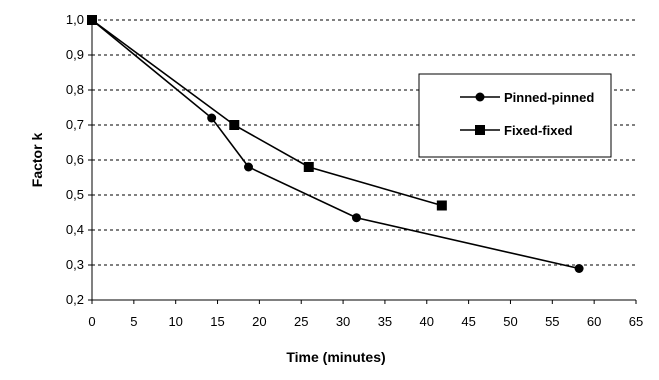 Image resolution: width=659 pixels, height=380 pixels. I want to click on legend-label: Pinned-pinned, so click(549, 97).